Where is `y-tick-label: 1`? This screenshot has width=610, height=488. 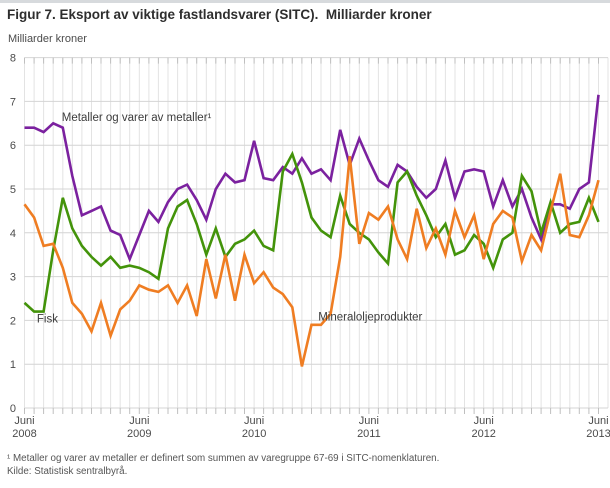
y-tick-label: 1 is located at coordinates (13, 365).